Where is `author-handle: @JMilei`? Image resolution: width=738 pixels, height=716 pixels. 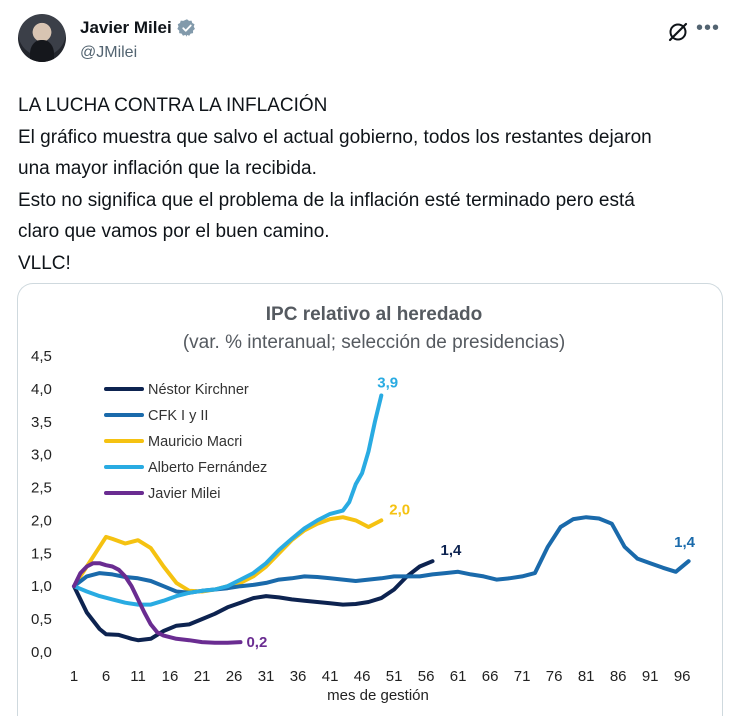 author-handle: @JMilei is located at coordinates (109, 52).